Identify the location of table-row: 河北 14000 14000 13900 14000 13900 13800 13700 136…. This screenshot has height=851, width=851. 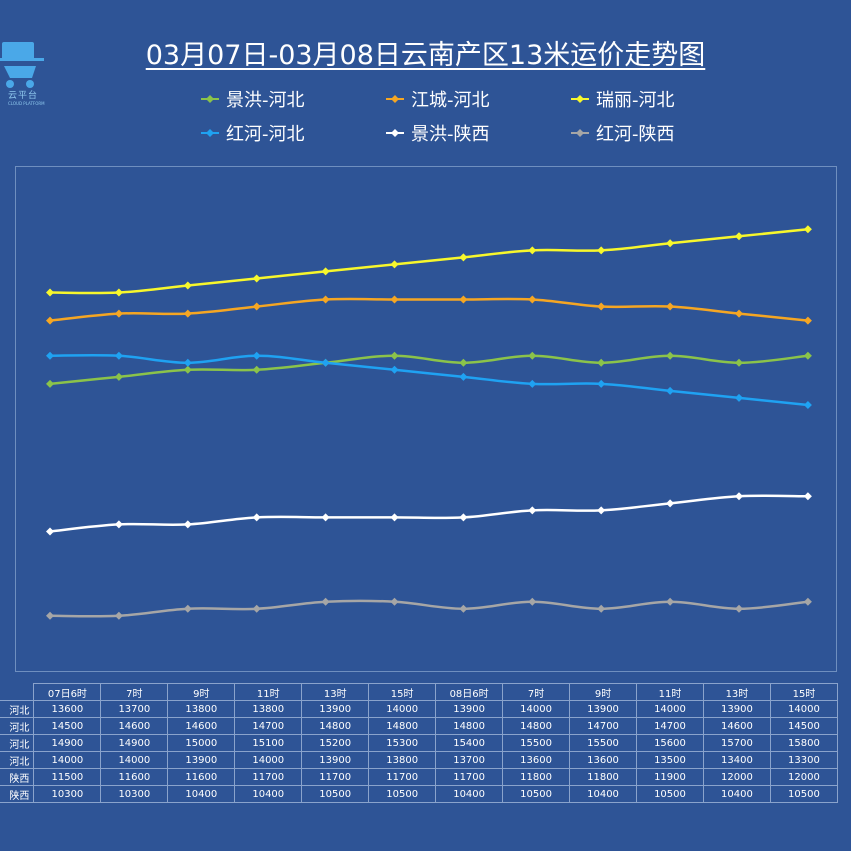
(419, 760).